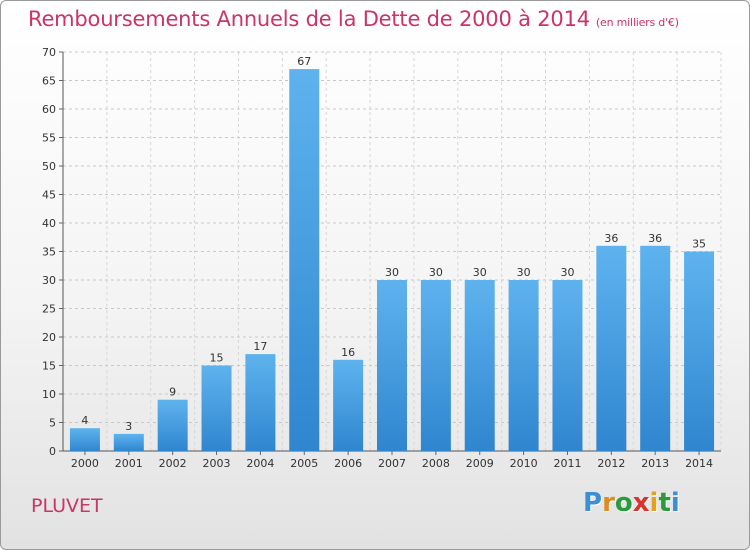 Image resolution: width=750 pixels, height=550 pixels. I want to click on data-label: 4, so click(84, 420).